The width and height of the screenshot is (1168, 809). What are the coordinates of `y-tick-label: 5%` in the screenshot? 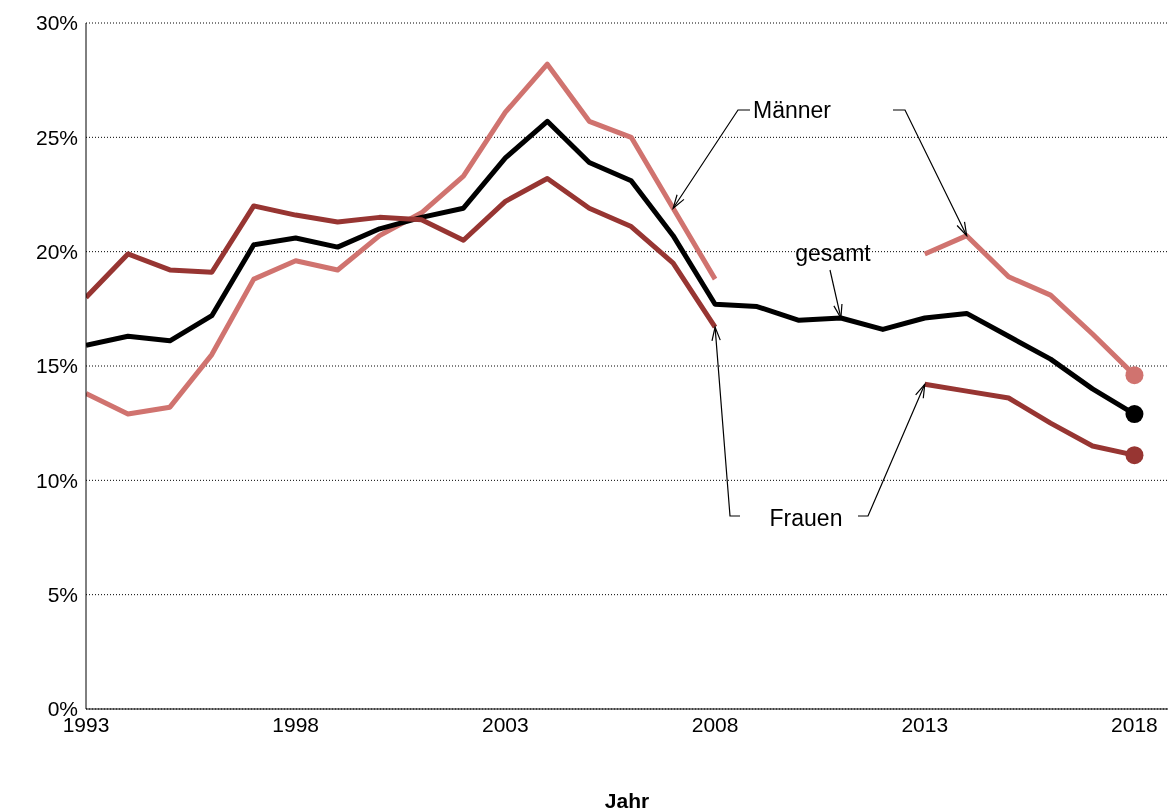 It's located at (62, 595).